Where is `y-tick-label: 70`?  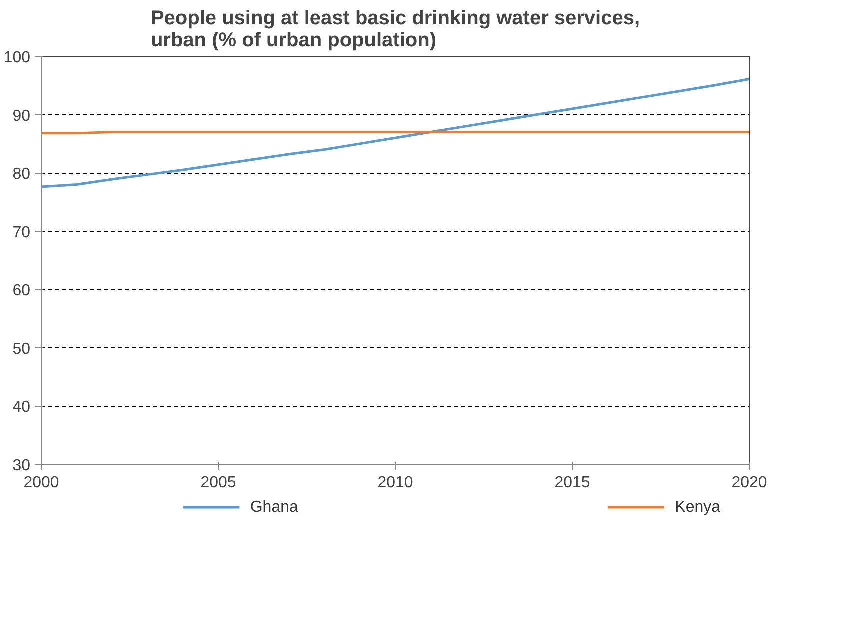 y-tick-label: 70 is located at coordinates (21, 233).